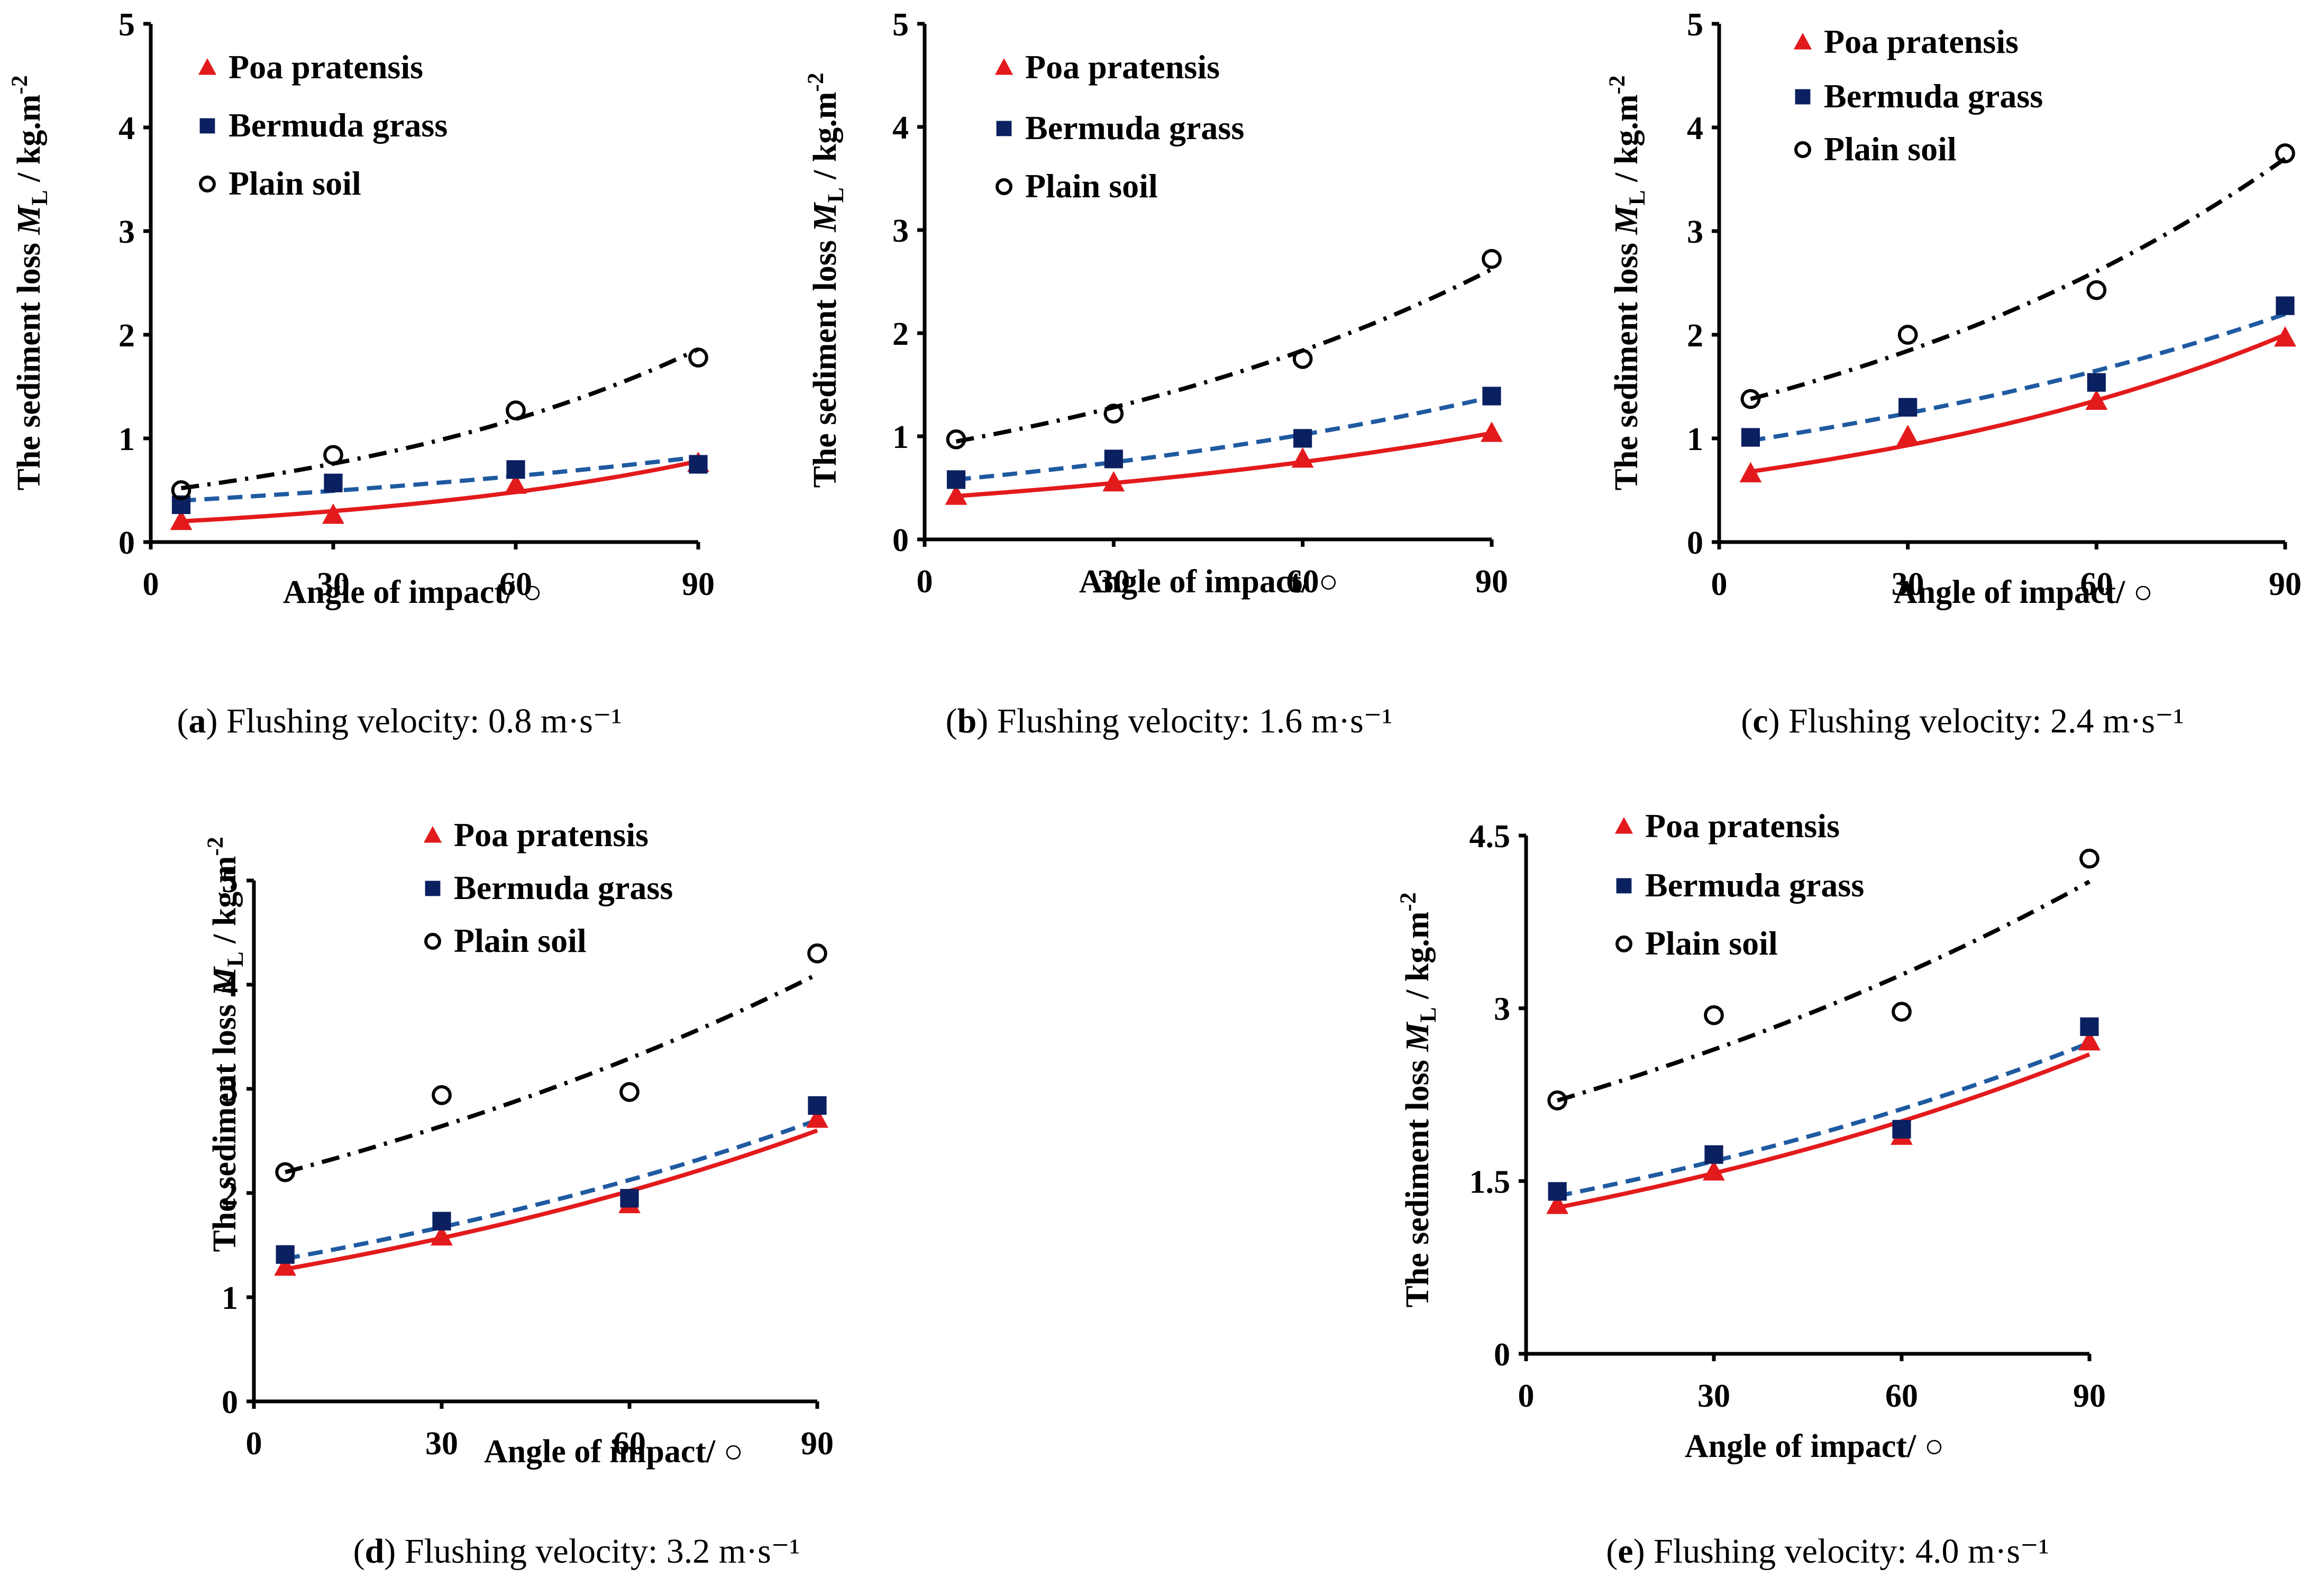  What do you see at coordinates (1827, 1551) in the screenshot?
I see `panel-caption: (e) Flushing velocity: 4.0 m·s⁻¹` at bounding box center [1827, 1551].